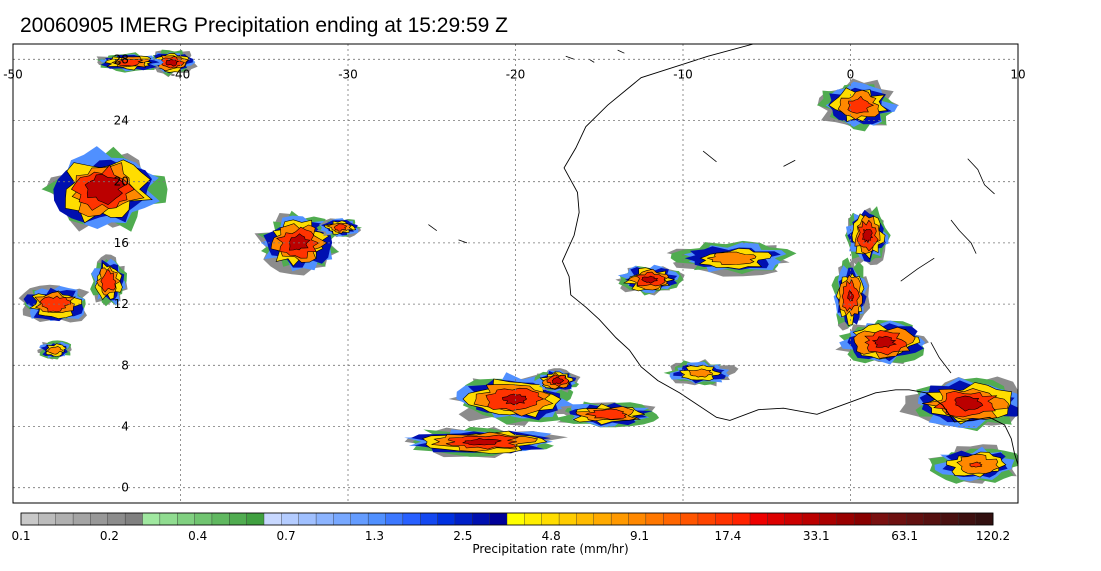 The image size is (1101, 571). I want to click on lon-tick-label: 0, so click(851, 74).